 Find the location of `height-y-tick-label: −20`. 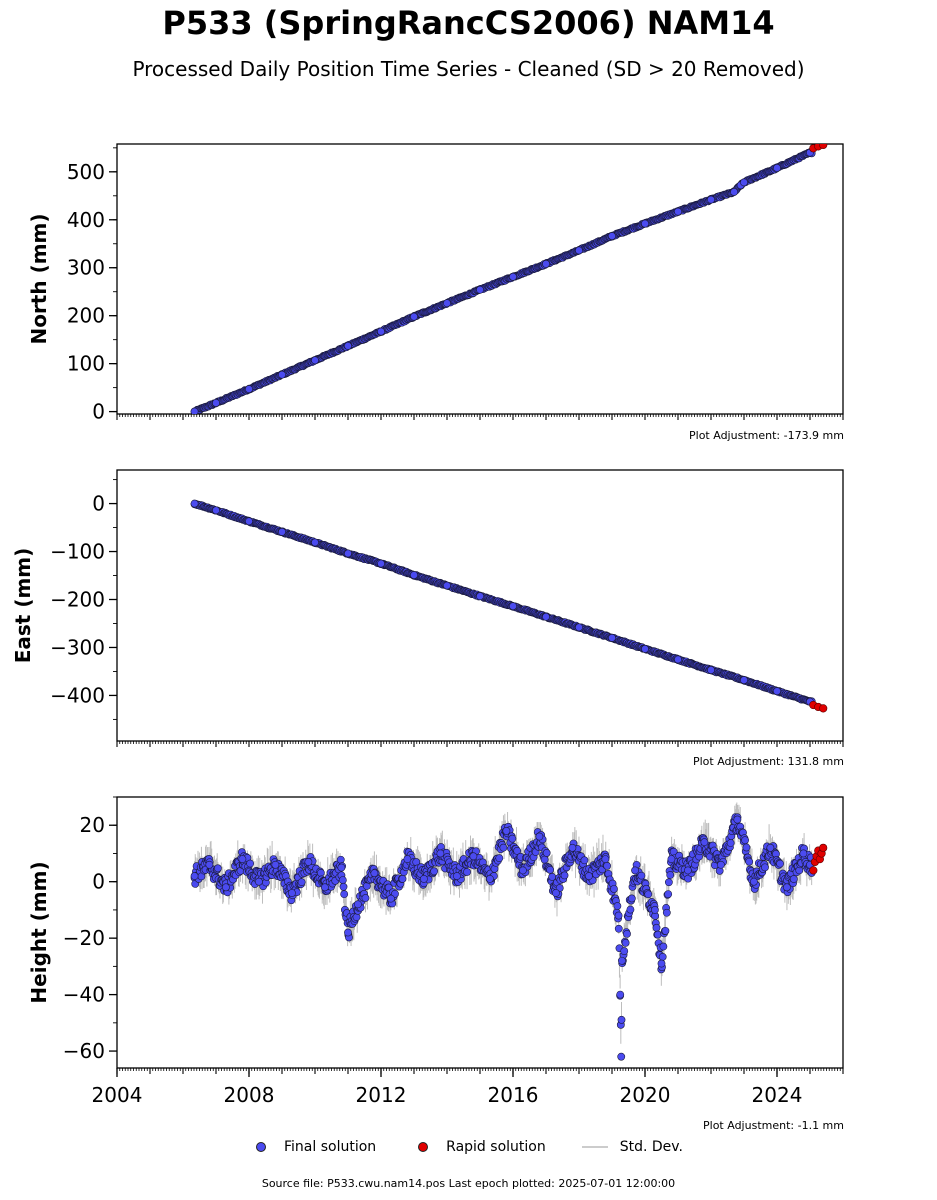

height-y-tick-label: −20 is located at coordinates (84, 938).